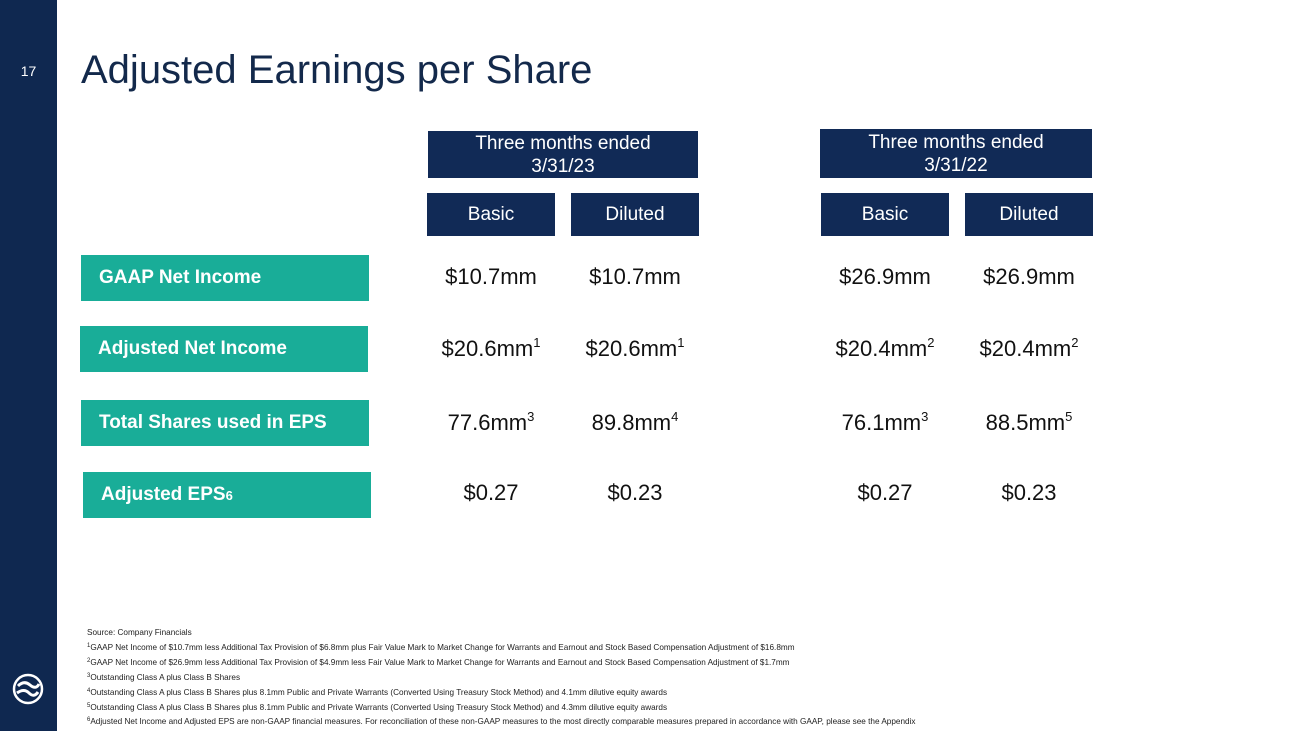  I want to click on period-header-2022: Three months ended 3/31/22, so click(956, 153).